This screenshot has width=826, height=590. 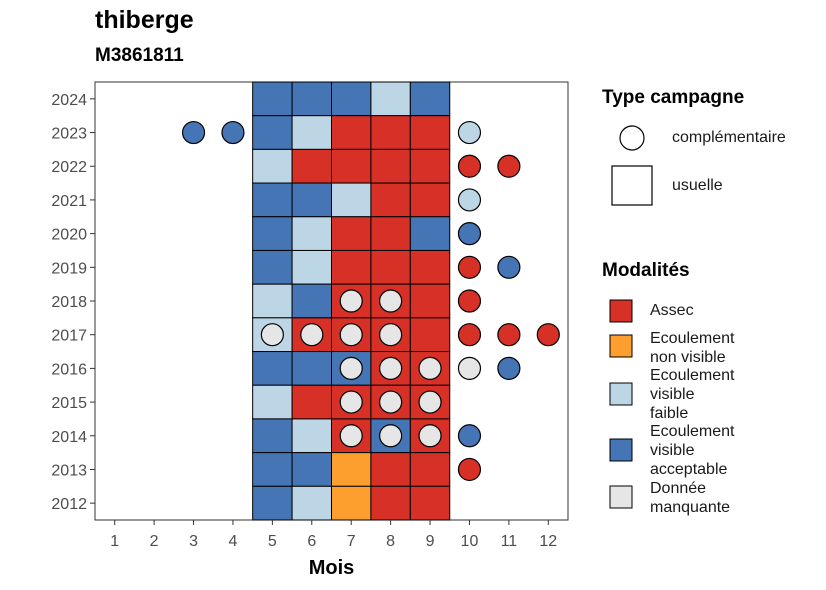 What do you see at coordinates (646, 270) in the screenshot?
I see `legend-modalites-title: Modalités` at bounding box center [646, 270].